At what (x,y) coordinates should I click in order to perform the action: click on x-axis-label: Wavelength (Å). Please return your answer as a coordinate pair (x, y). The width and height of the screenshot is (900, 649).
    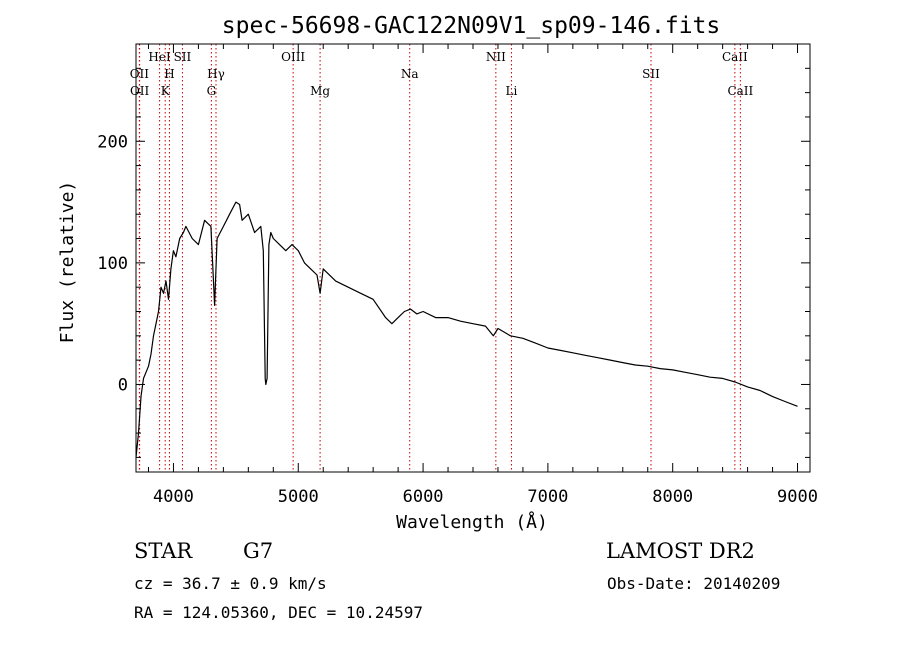
    Looking at the image, I should click on (472, 522).